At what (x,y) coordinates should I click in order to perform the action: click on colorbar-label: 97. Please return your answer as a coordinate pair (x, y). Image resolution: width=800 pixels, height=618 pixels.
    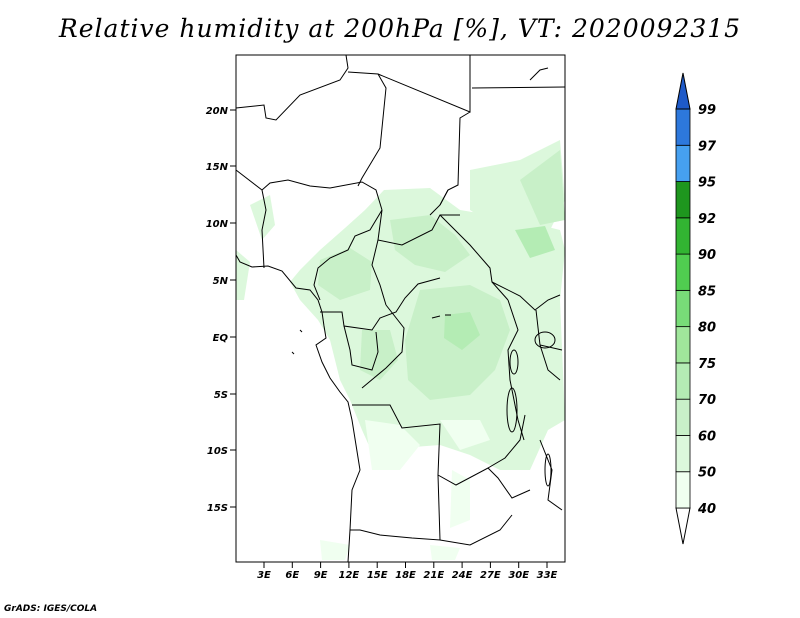
    Looking at the image, I should click on (707, 146).